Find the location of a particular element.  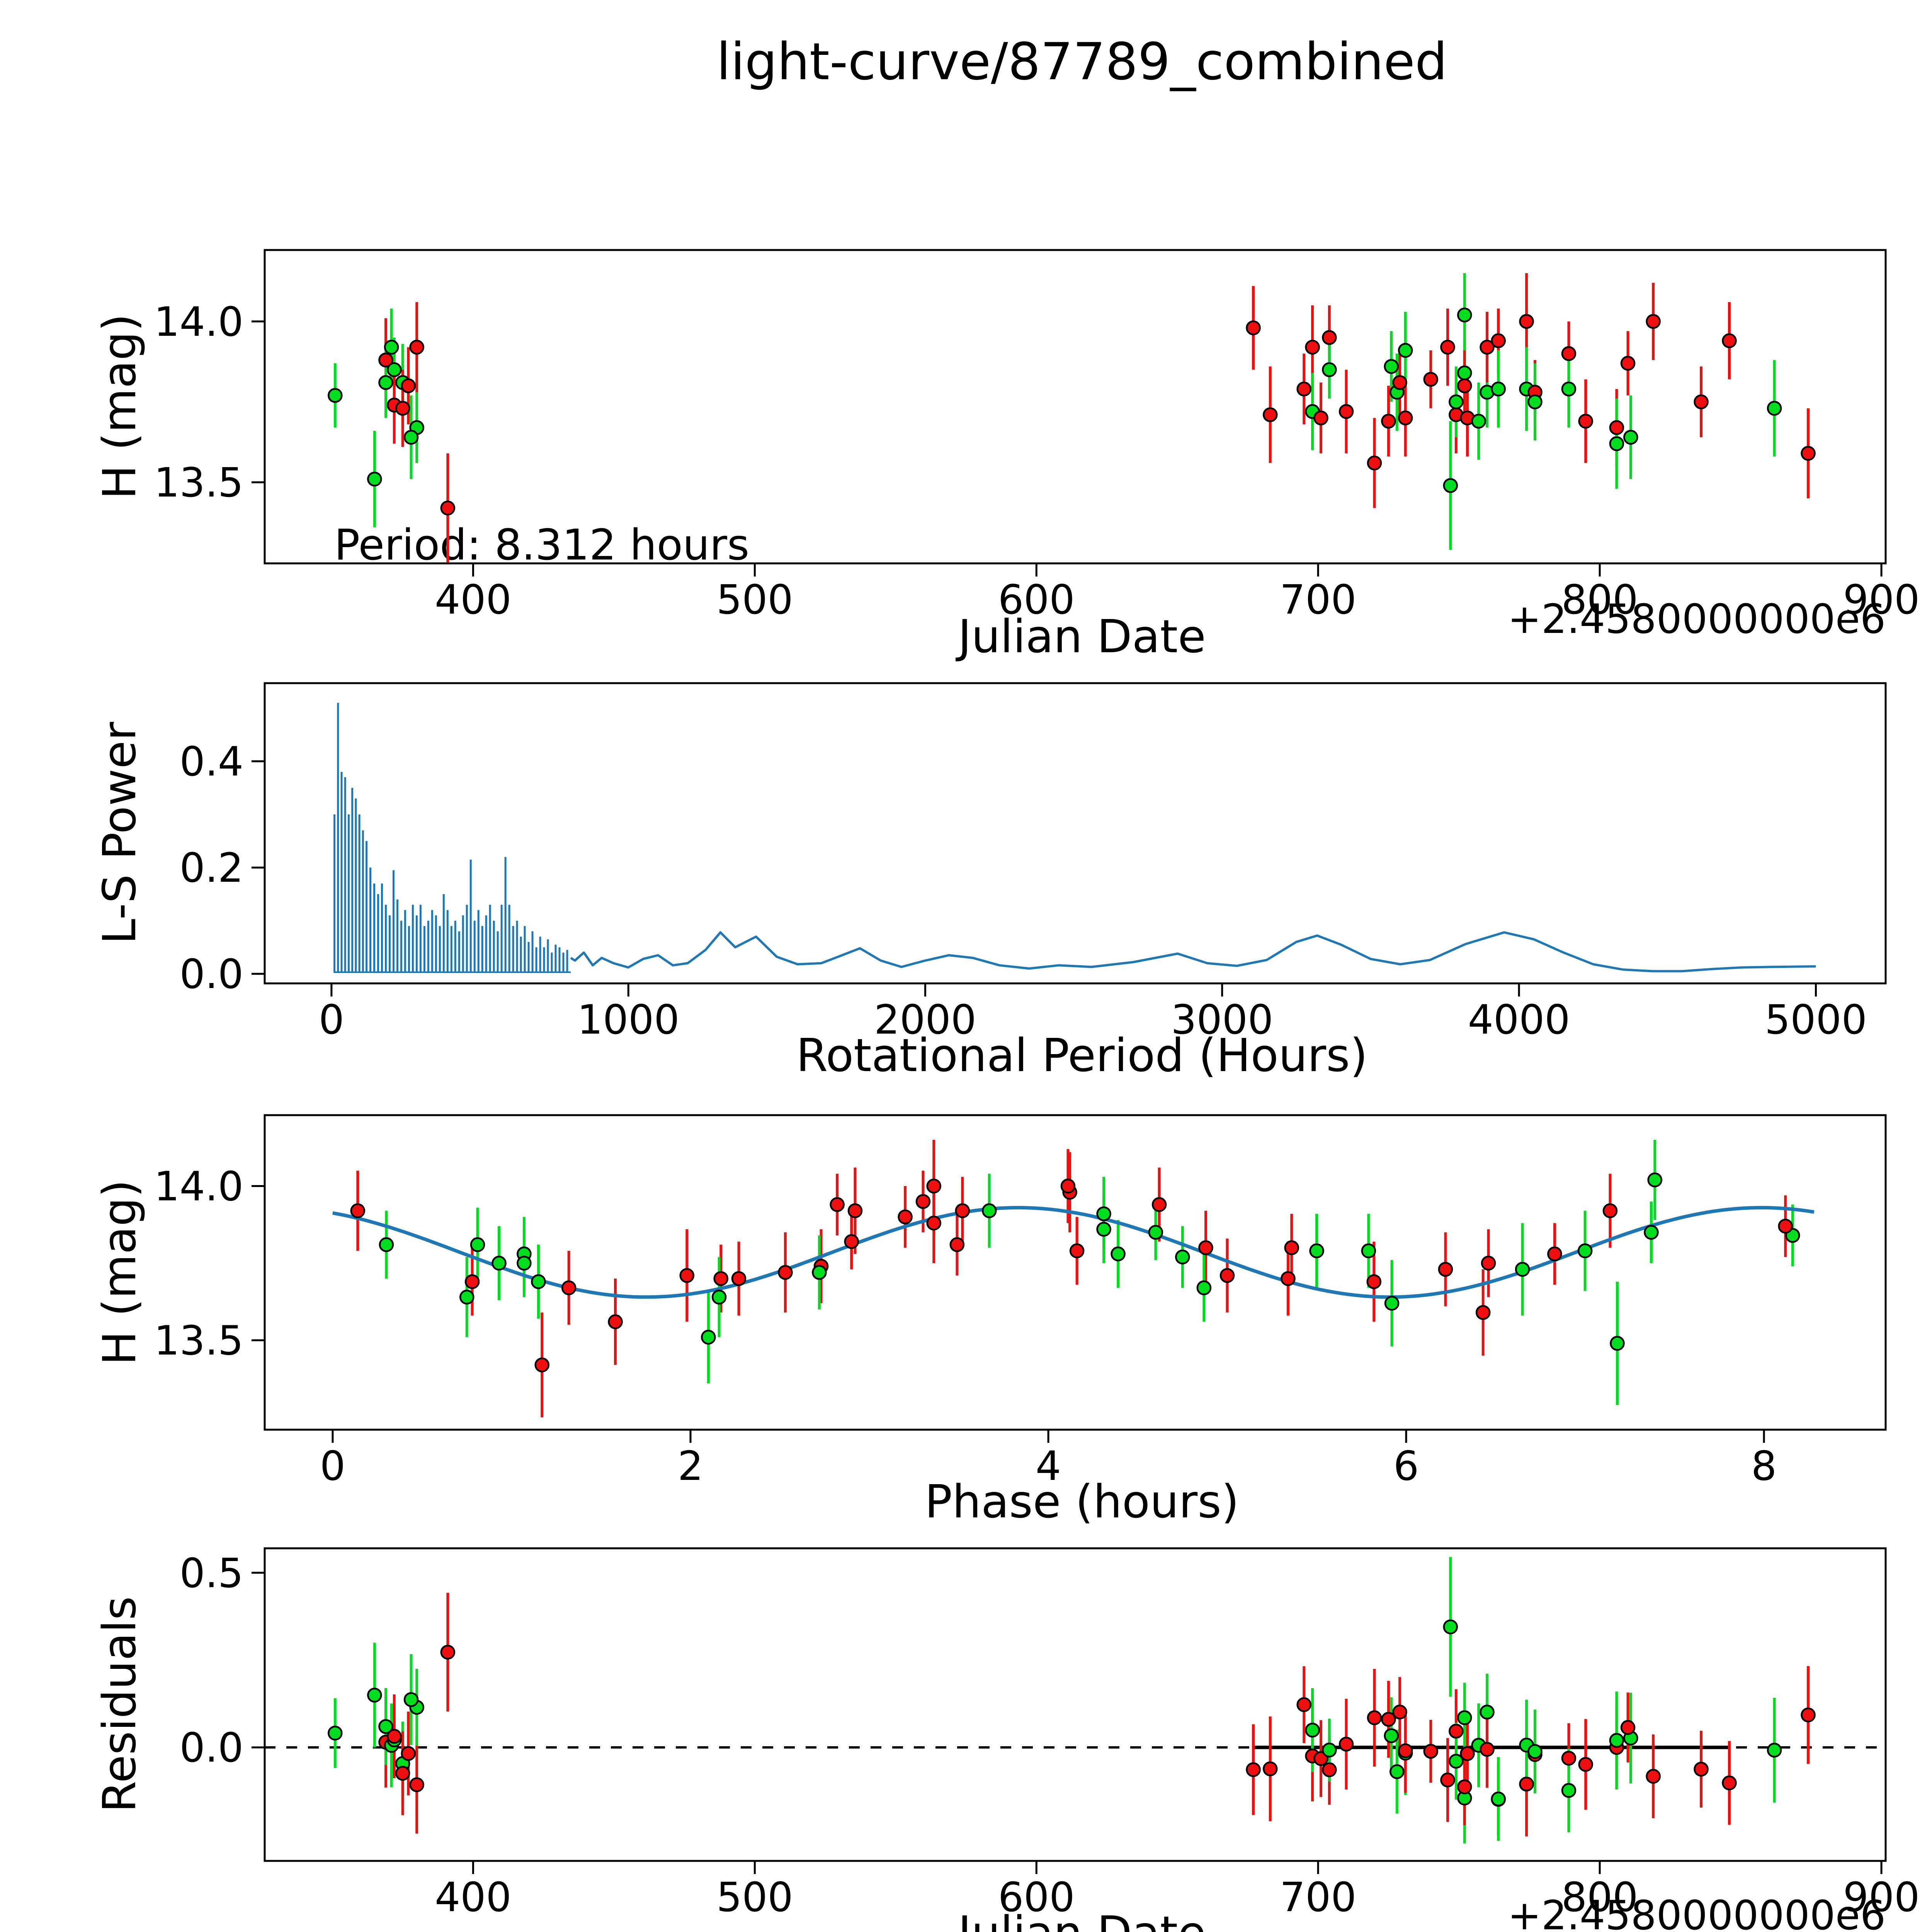

figure-title: light-curve/87789_combined is located at coordinates (1081, 62).